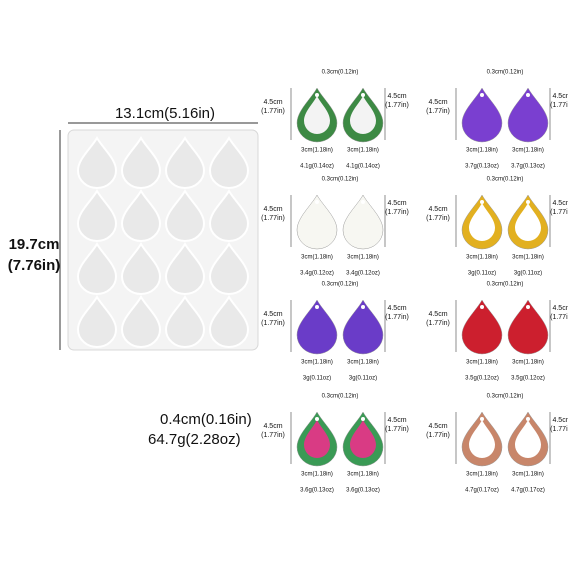 The height and width of the screenshot is (568, 568). Describe the element at coordinates (482, 379) in the screenshot. I see `weight-label: 3.5g(0.12oz)` at that location.